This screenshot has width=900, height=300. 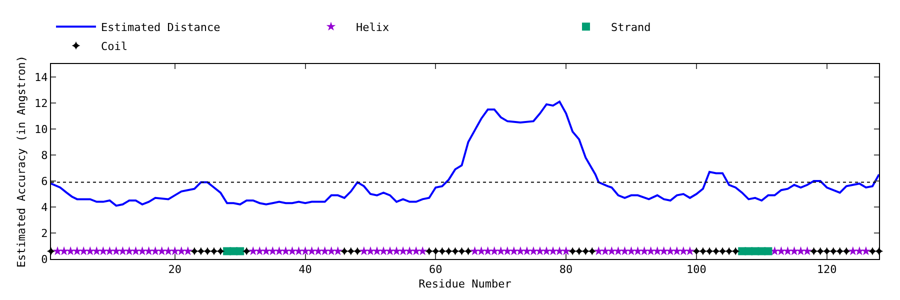 I want to click on y-tick-label: 10, so click(x=41, y=129).